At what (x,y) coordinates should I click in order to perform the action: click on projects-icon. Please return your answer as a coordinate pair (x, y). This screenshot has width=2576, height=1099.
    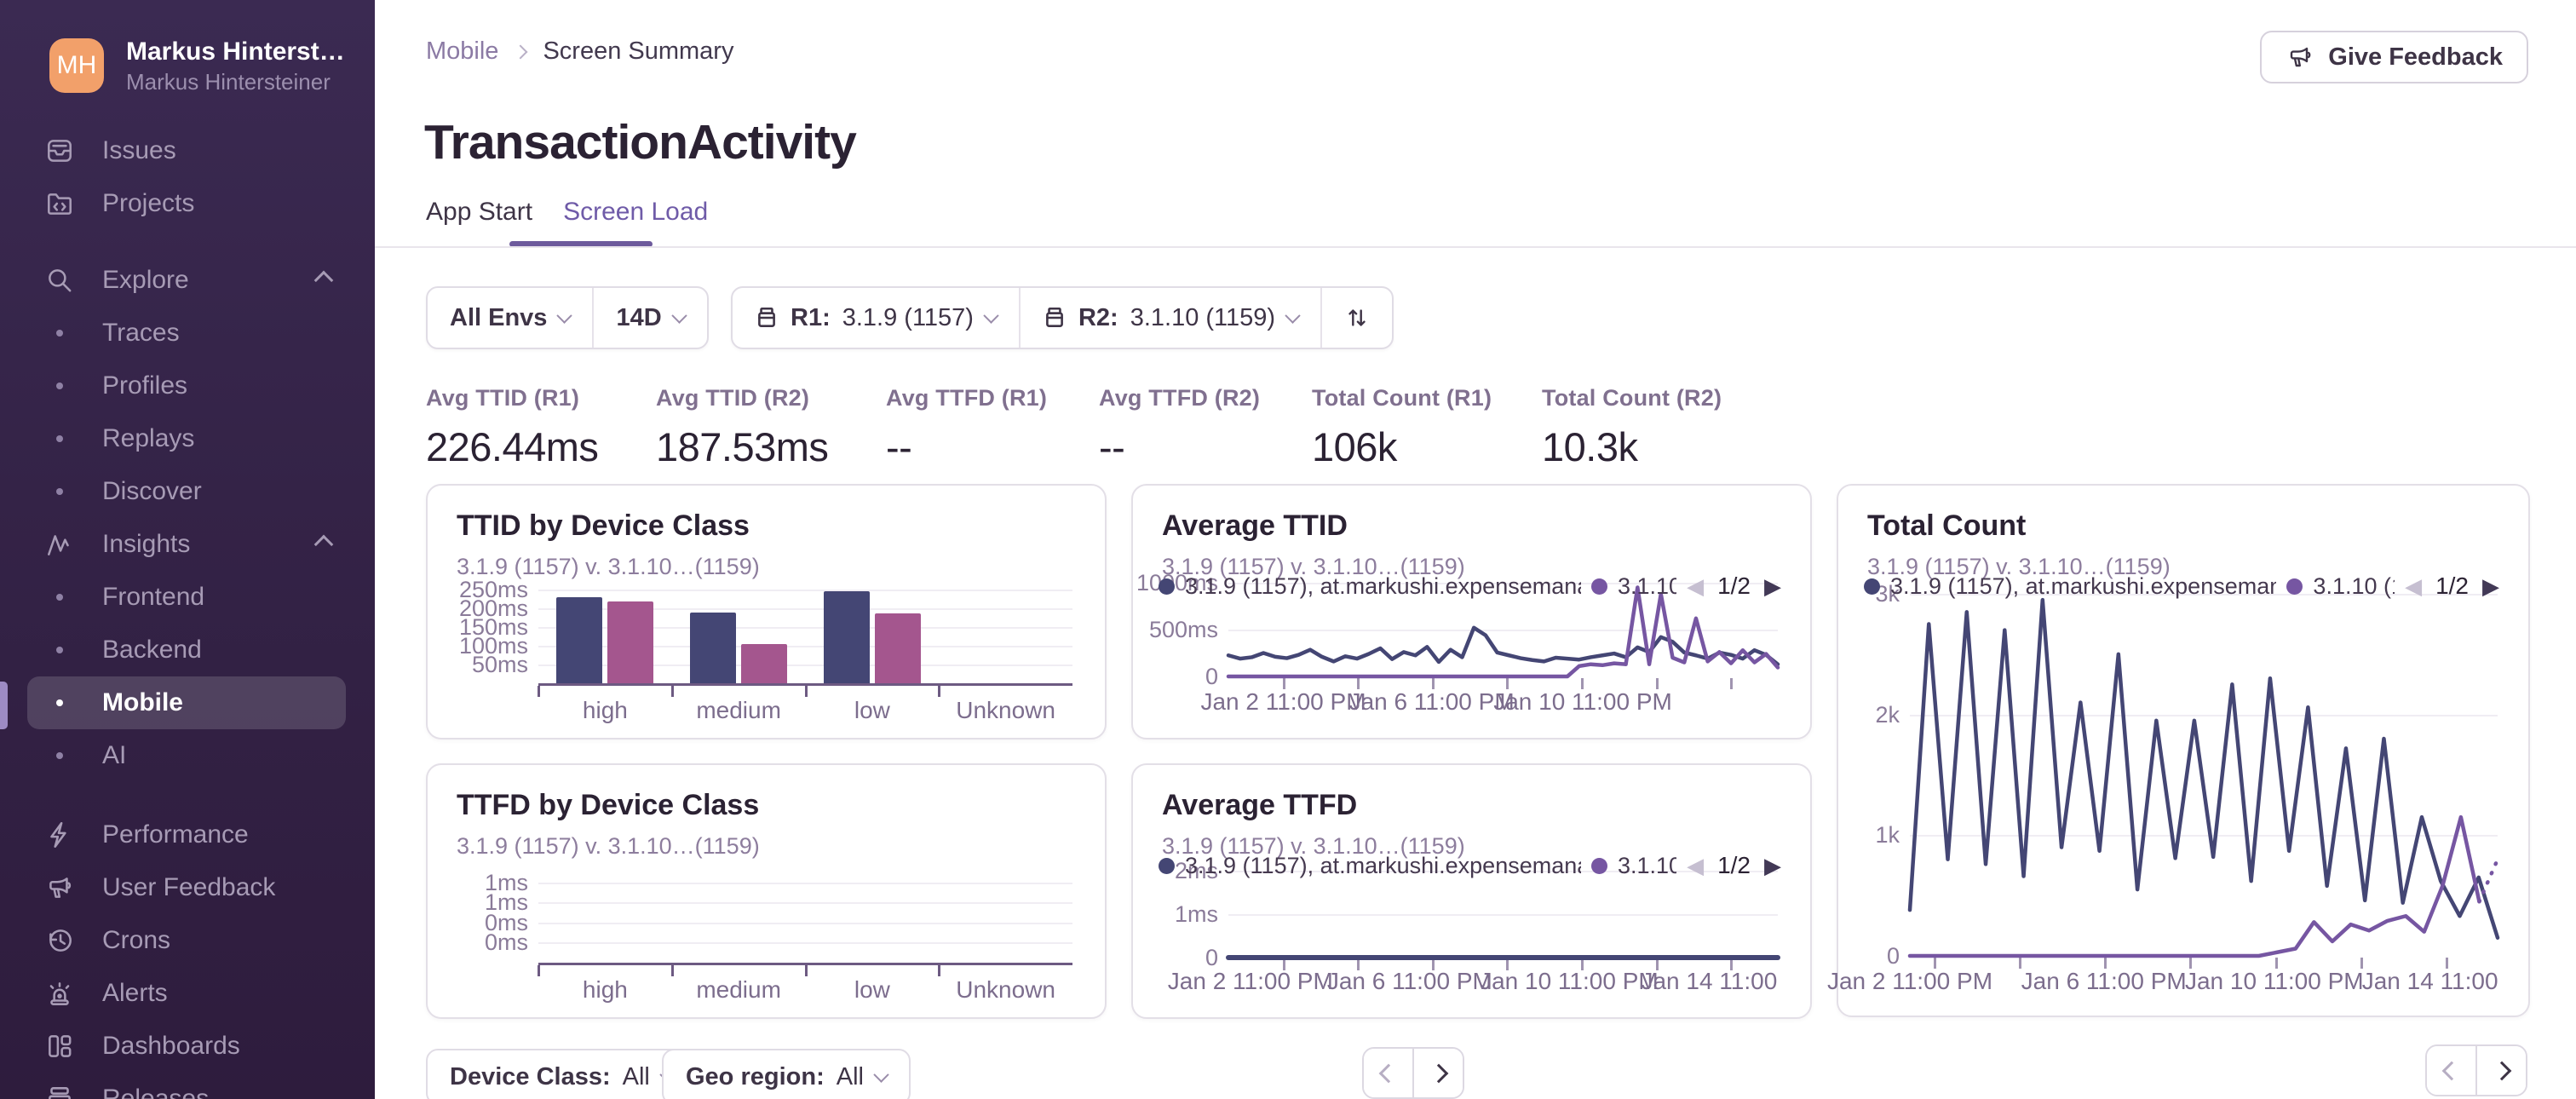
    Looking at the image, I should click on (60, 203).